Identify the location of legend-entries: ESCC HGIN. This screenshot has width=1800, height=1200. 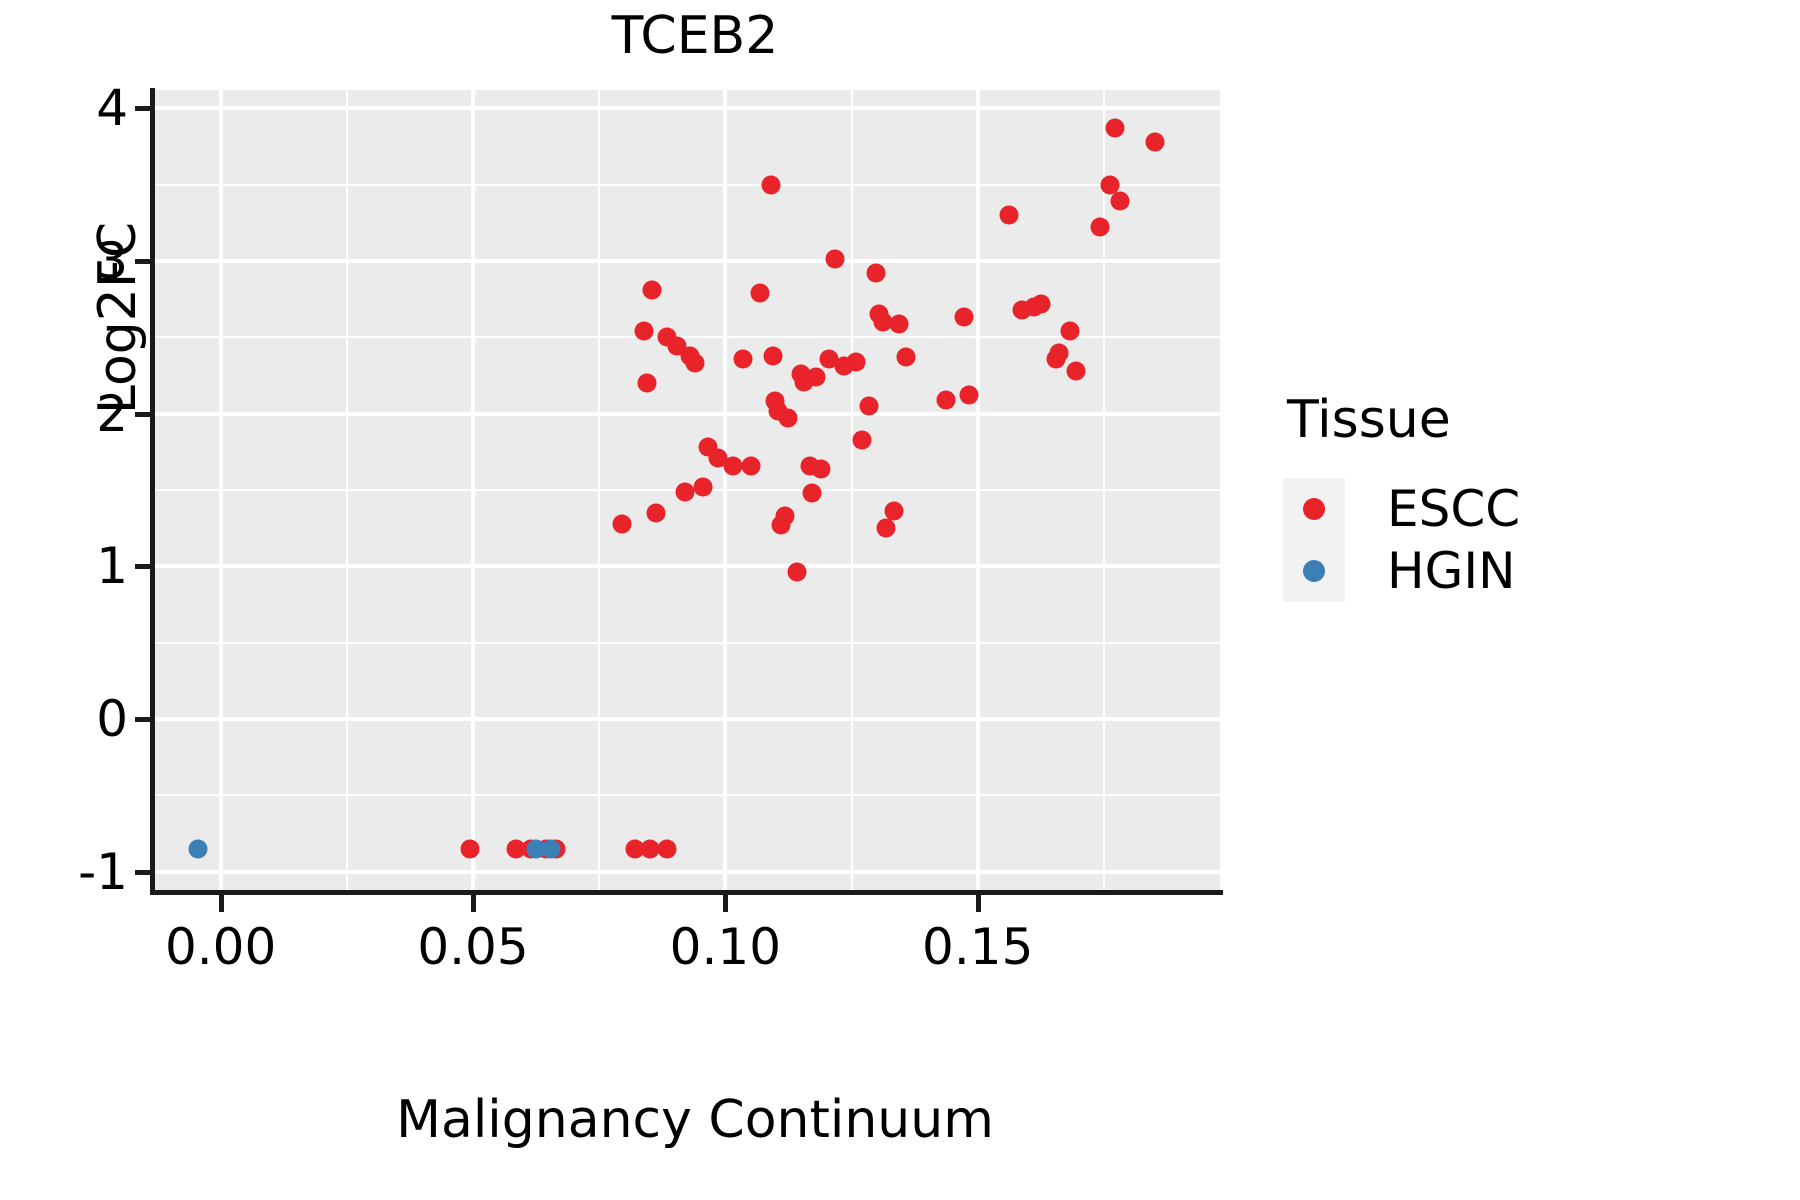
(1518, 540).